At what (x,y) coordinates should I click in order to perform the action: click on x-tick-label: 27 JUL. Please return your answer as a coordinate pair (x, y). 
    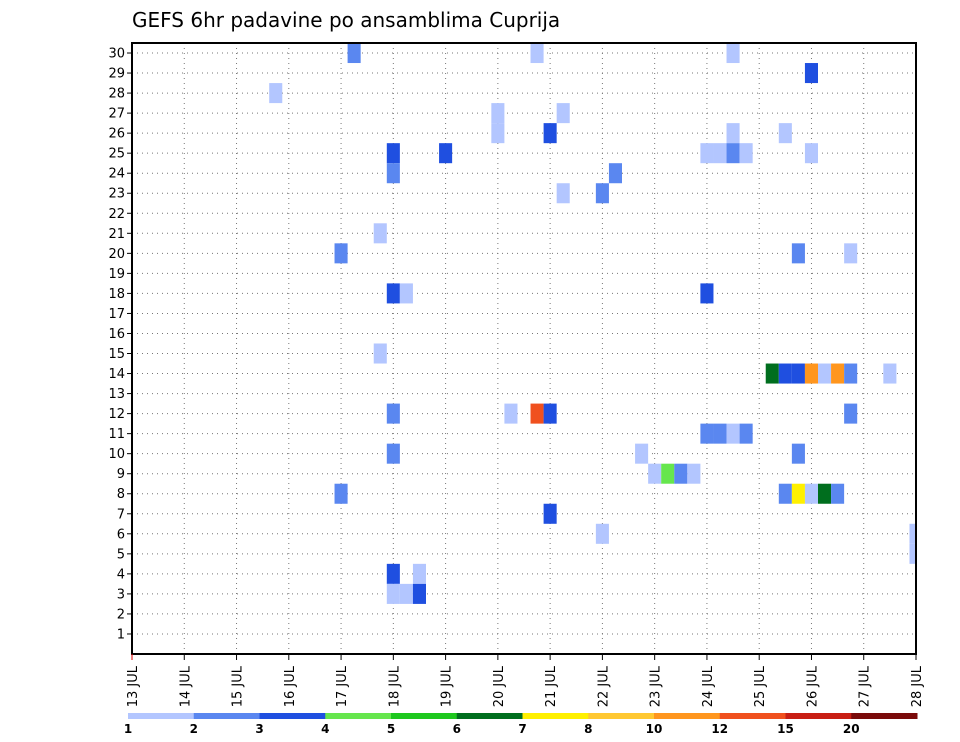
    Looking at the image, I should click on (865, 686).